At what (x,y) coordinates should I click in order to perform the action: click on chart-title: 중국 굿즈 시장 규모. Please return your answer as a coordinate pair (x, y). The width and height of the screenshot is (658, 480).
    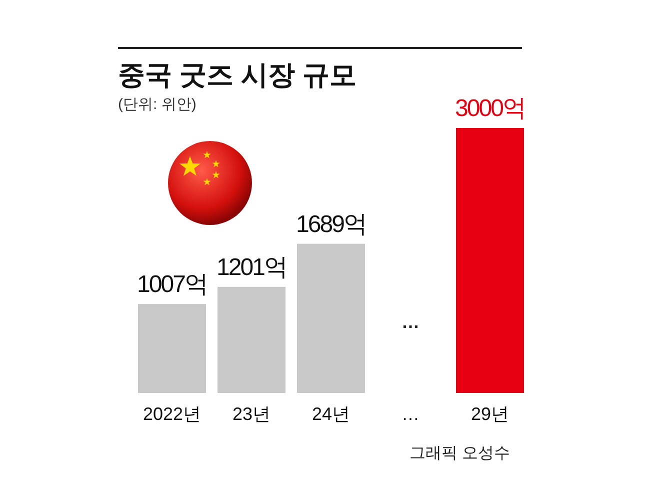
    Looking at the image, I should click on (237, 75).